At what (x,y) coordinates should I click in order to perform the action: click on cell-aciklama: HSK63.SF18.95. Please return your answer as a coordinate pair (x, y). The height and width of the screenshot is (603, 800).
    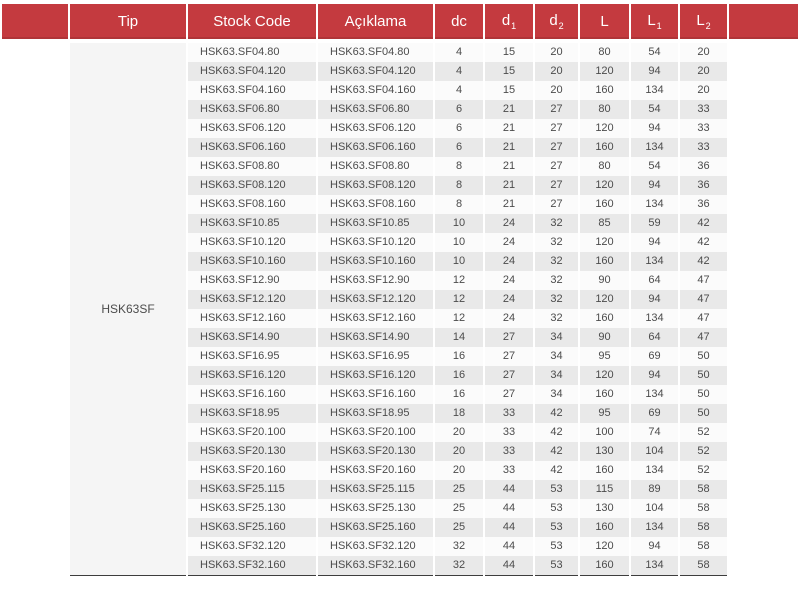
    Looking at the image, I should click on (375, 413).